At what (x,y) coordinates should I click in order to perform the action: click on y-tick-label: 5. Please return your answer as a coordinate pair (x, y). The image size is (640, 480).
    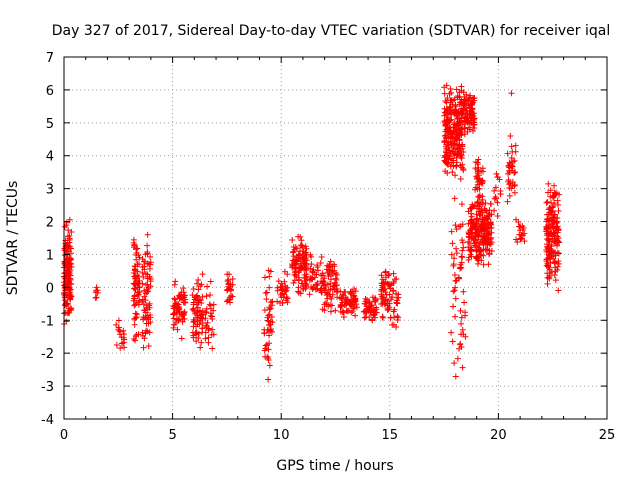
    Looking at the image, I should click on (50, 124).